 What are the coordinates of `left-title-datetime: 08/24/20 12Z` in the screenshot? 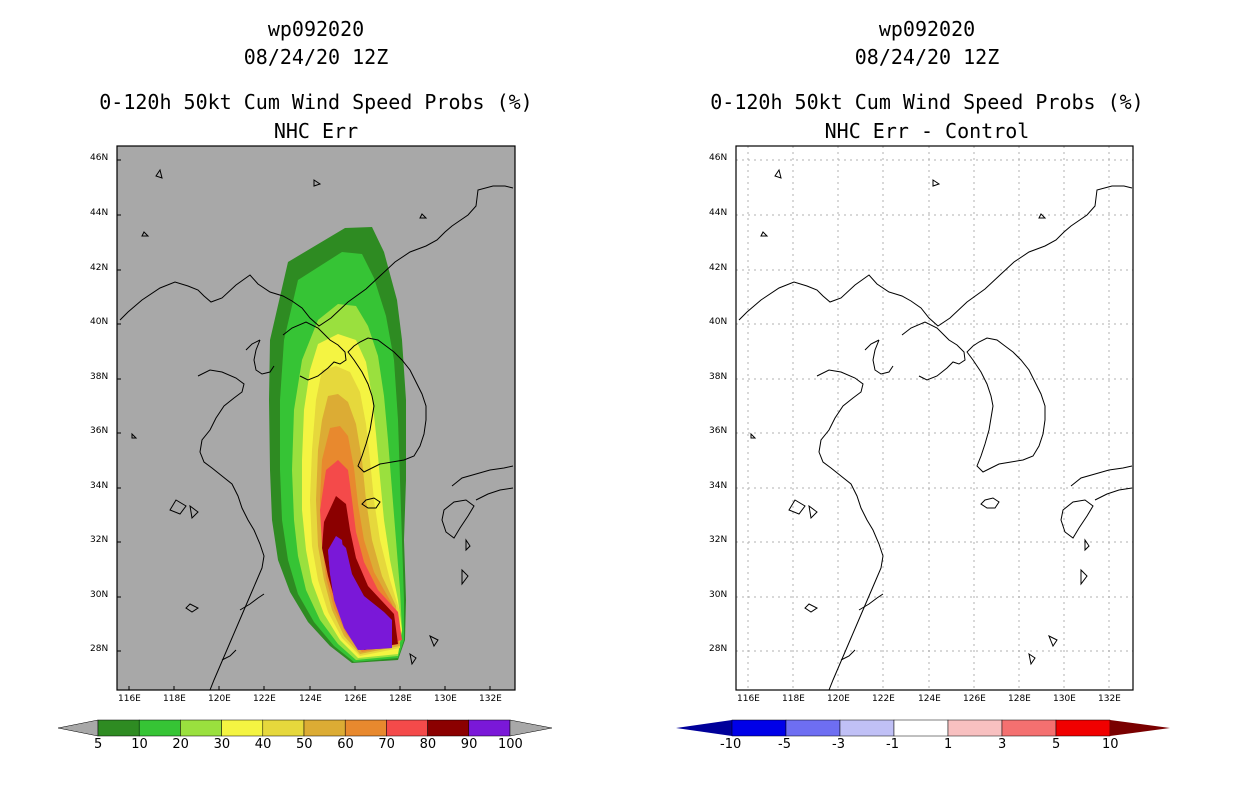 It's located at (316, 57).